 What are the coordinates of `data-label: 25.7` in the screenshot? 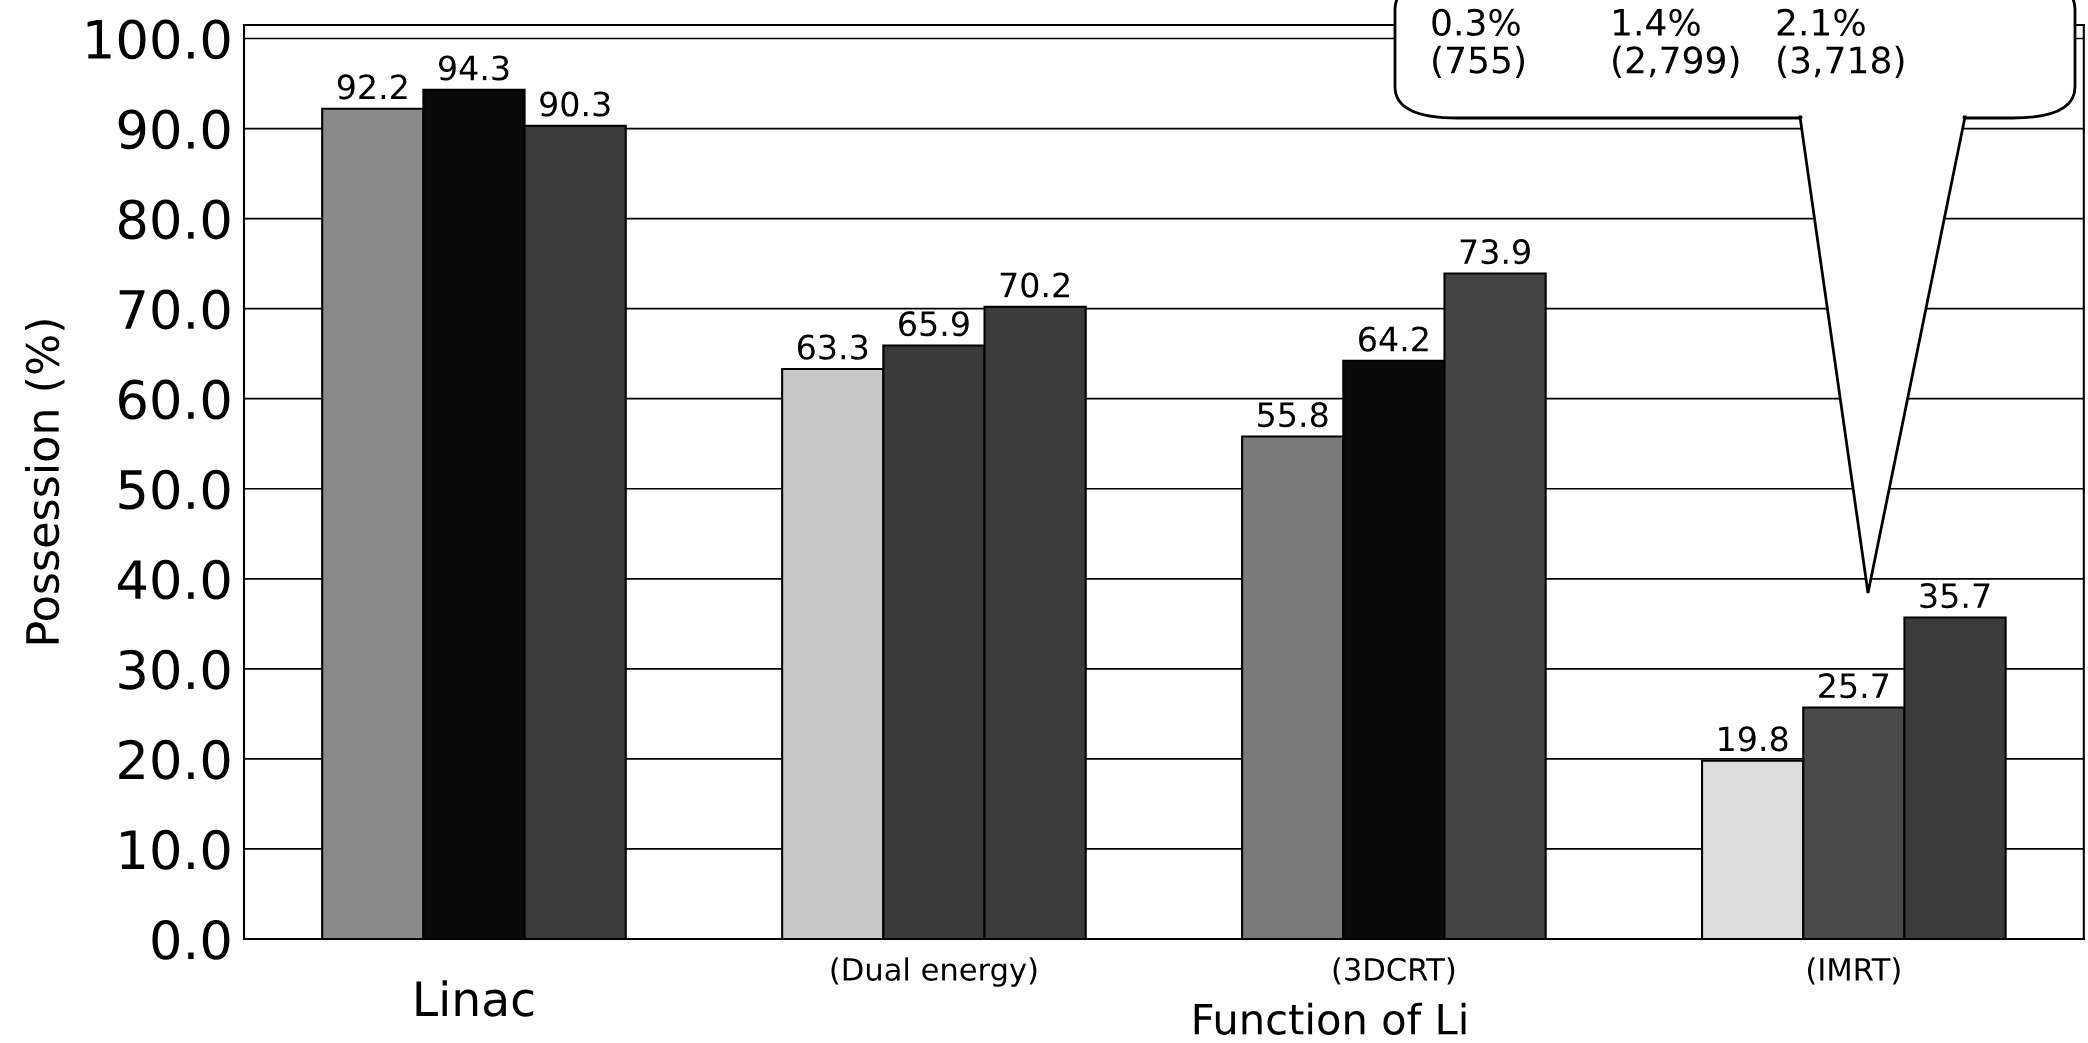 It's located at (1854, 686).